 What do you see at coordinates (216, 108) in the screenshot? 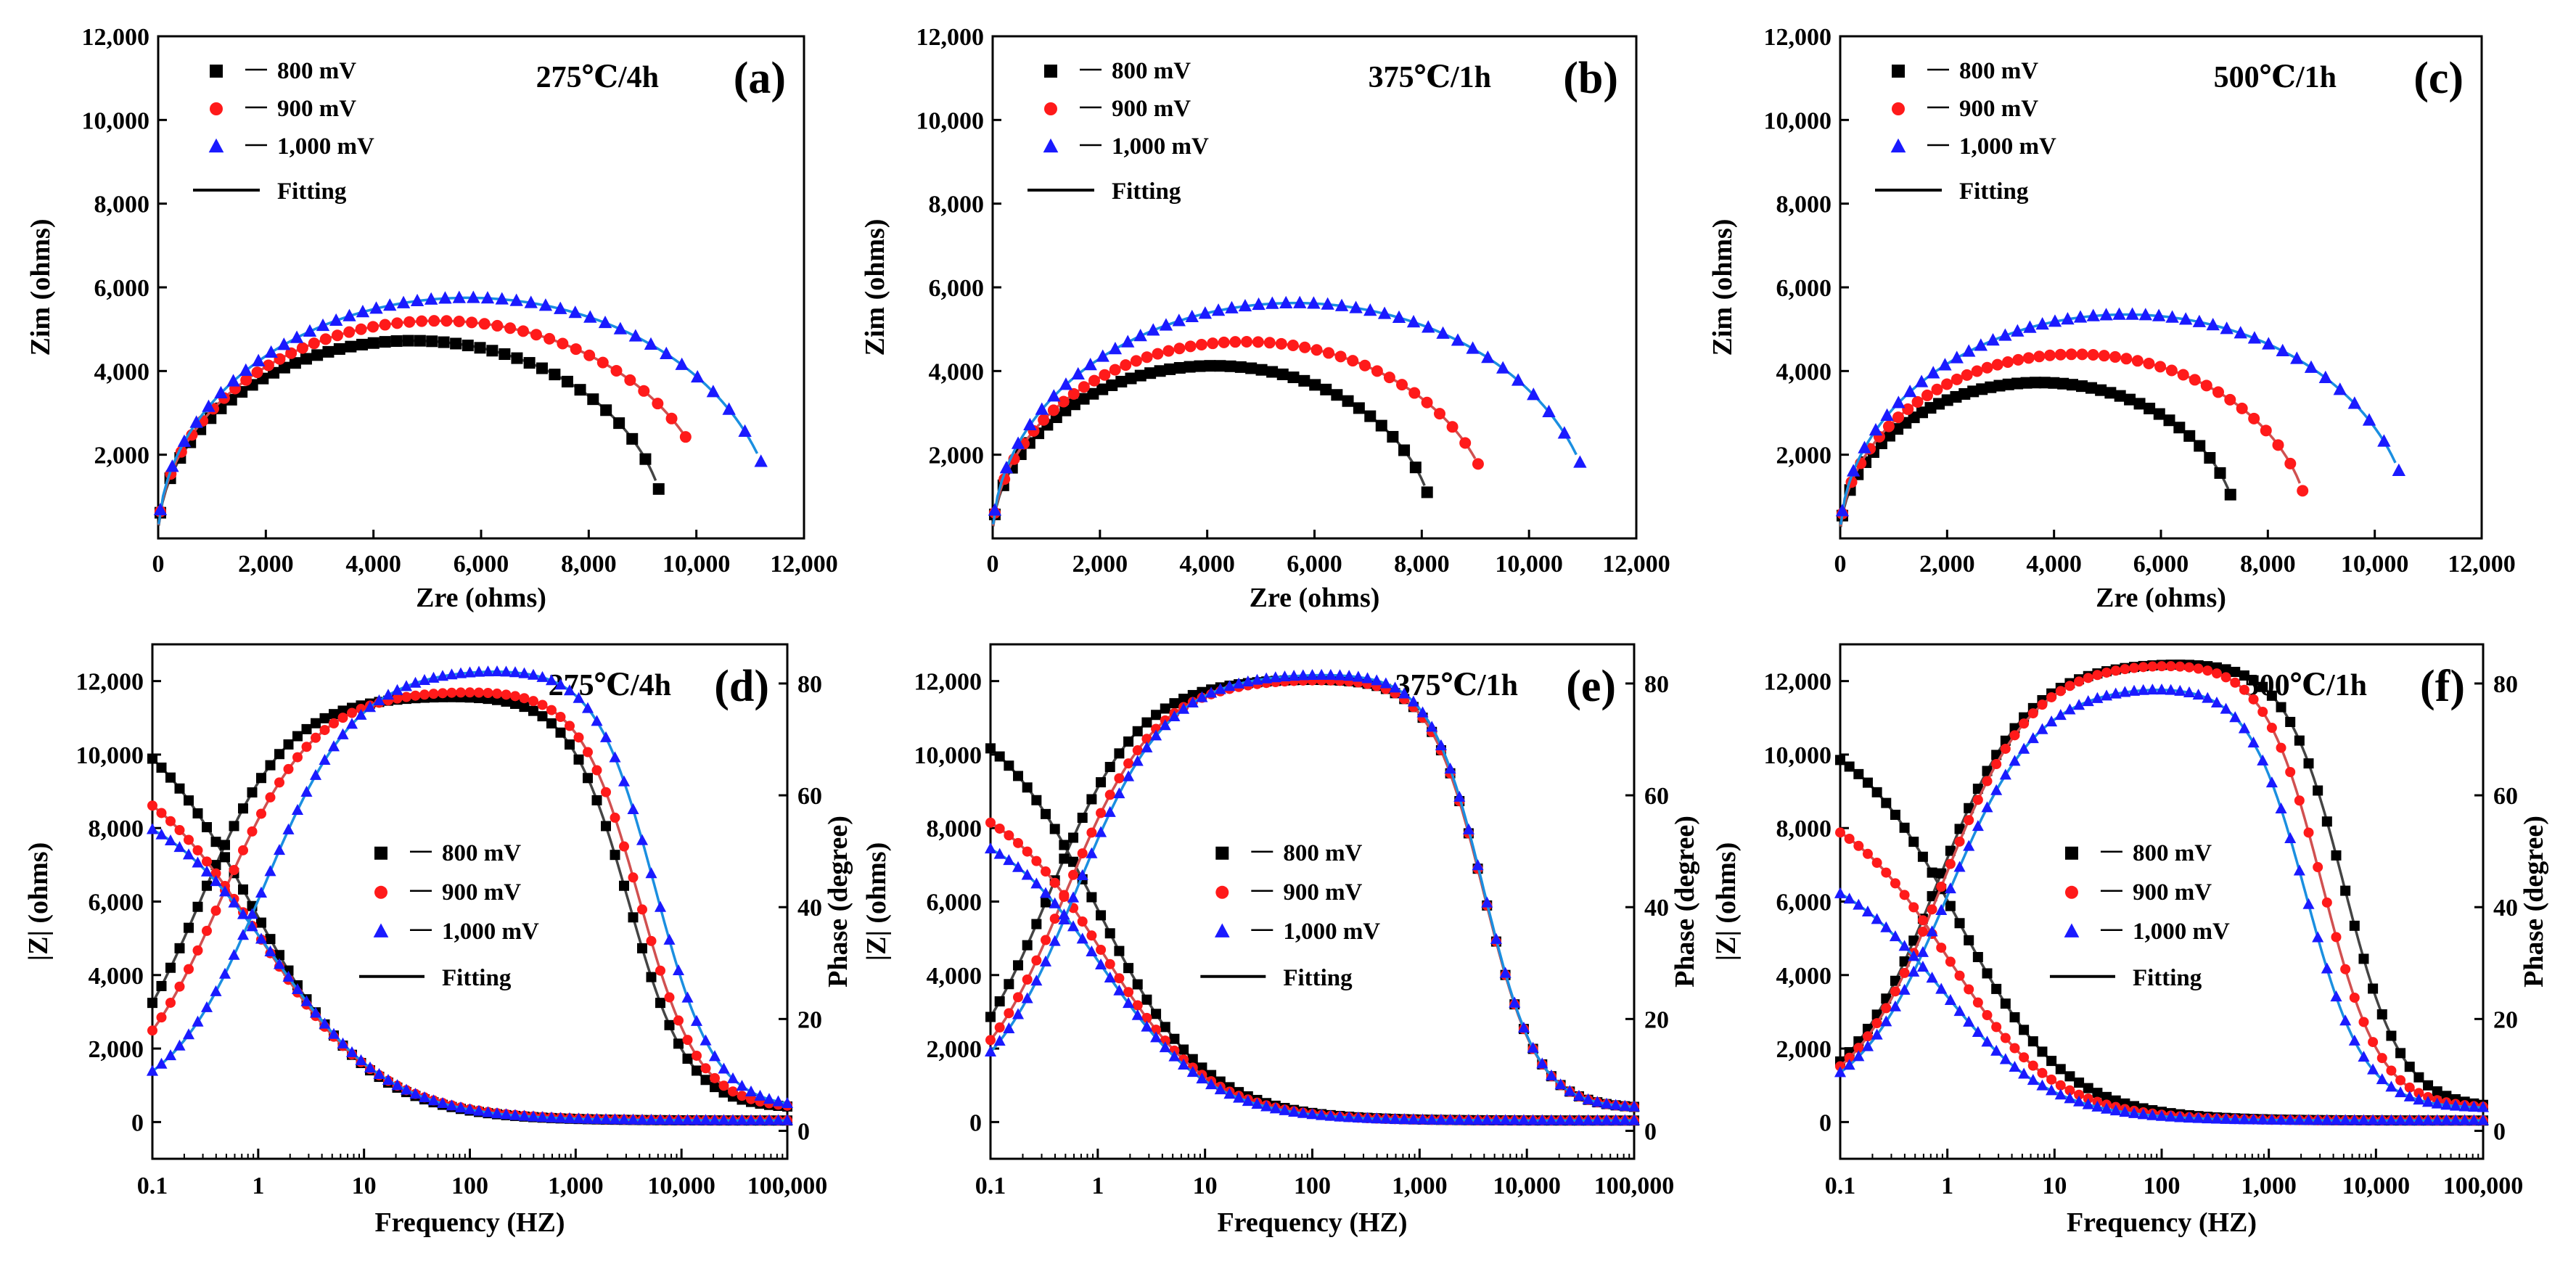
I see `legend-marker-a-900mV` at bounding box center [216, 108].